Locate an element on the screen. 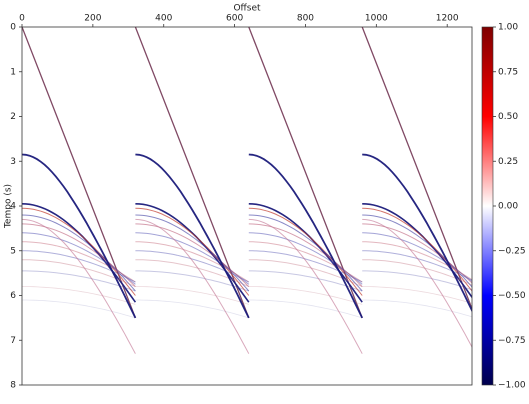  colorbar-tick-label: −1.00 is located at coordinates (512, 386).